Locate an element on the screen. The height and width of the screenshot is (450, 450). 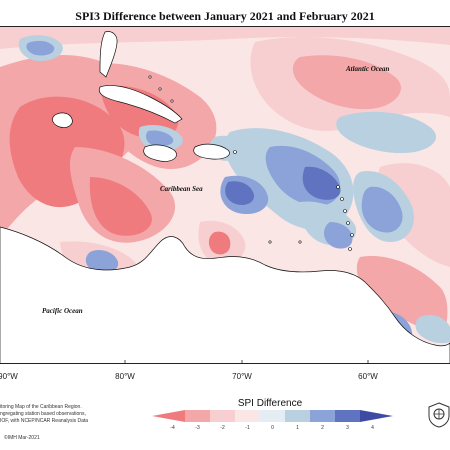
legend-tick-label: -3 is located at coordinates (197, 428).